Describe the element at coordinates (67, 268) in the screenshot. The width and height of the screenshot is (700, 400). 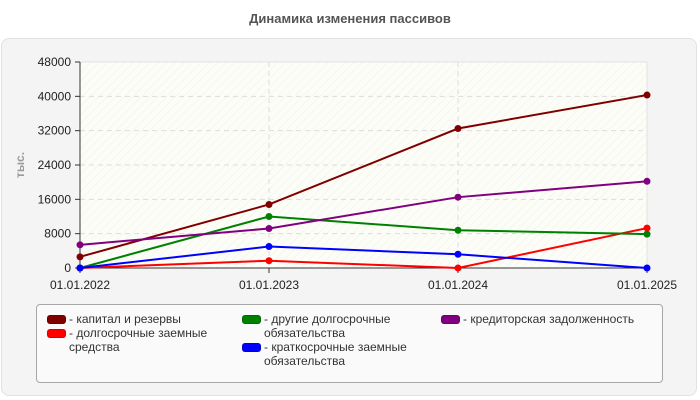
I see `y-tick-label: 0` at that location.